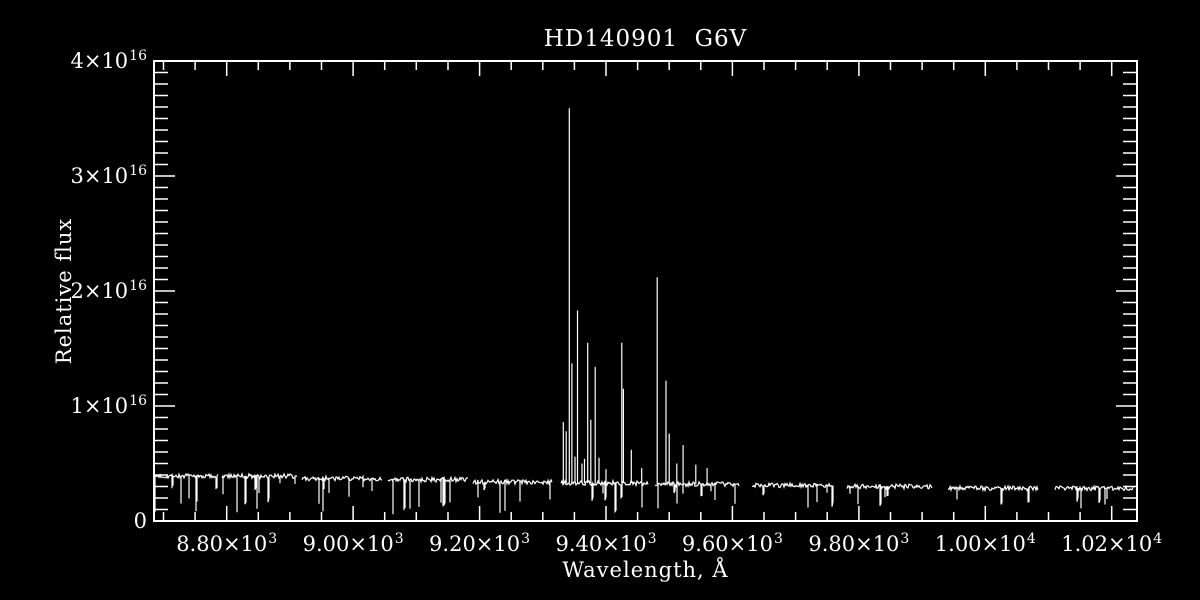  What do you see at coordinates (108, 60) in the screenshot?
I see `y-tick-label: 4×1016` at bounding box center [108, 60].